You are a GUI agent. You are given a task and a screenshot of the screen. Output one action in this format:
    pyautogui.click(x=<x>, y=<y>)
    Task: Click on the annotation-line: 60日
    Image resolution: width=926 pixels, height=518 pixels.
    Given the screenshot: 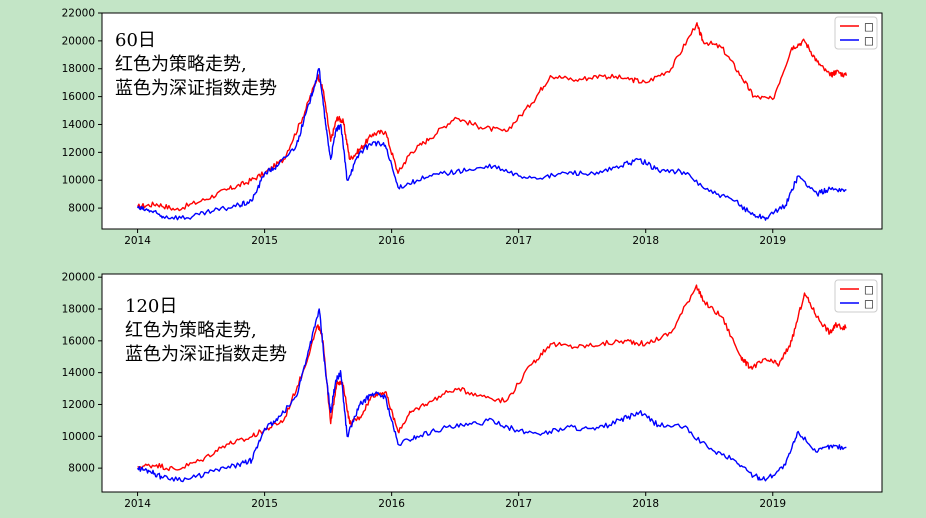 What is the action you would take?
    pyautogui.click(x=135, y=40)
    